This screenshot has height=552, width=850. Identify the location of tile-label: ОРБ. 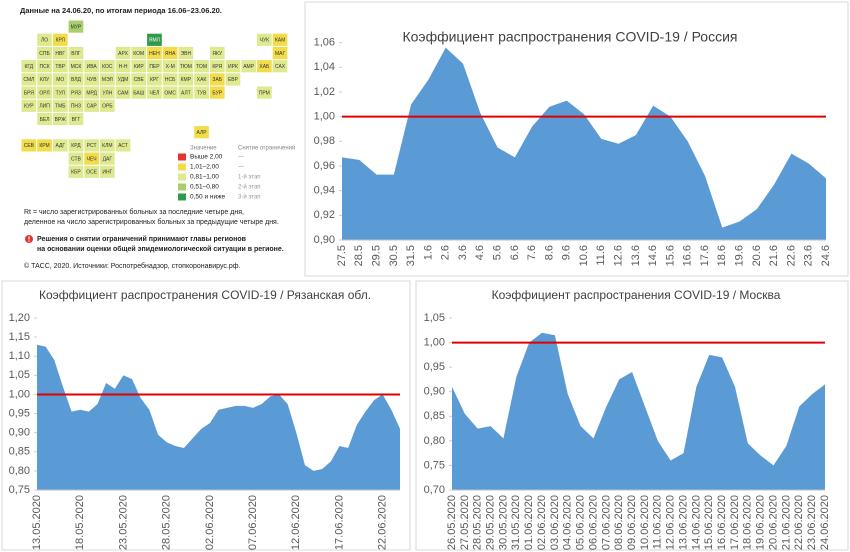
(107, 107).